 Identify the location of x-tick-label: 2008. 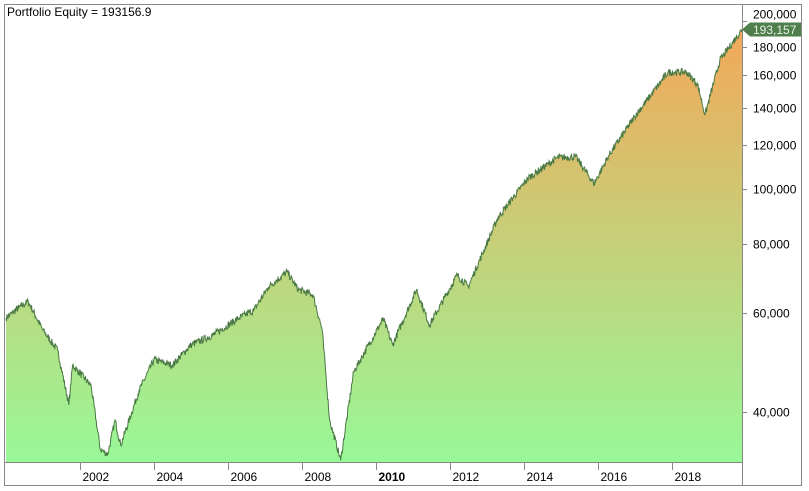
(318, 477).